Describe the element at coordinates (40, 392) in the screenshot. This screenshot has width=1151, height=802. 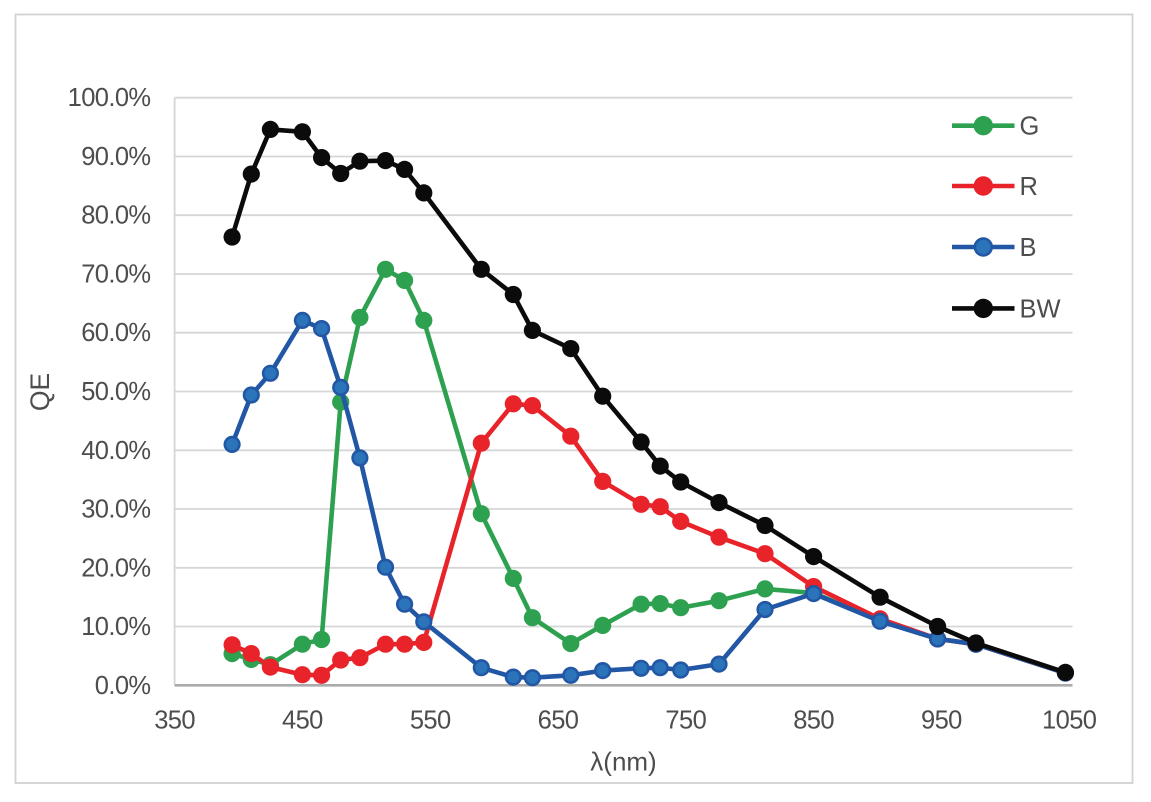
I see `svg-text: QE` at that location.